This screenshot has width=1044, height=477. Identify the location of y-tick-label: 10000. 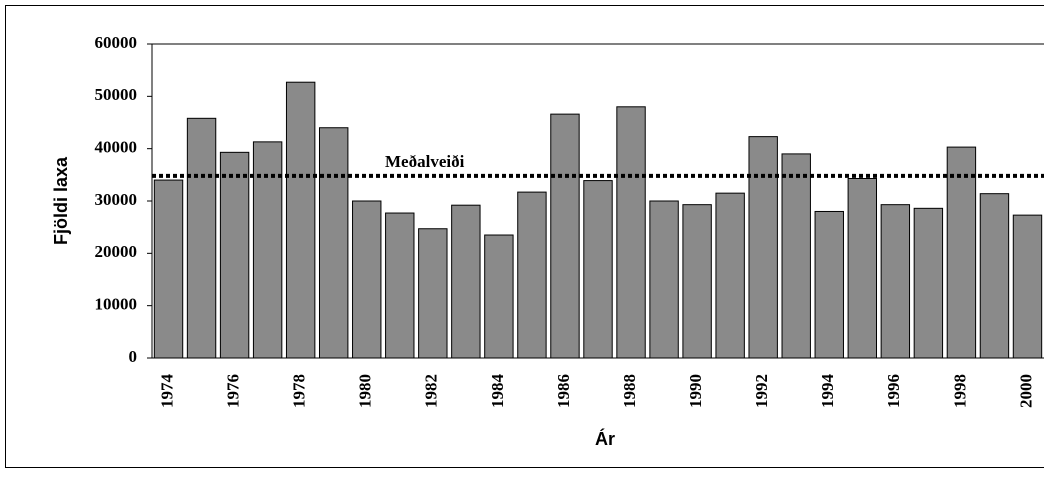
(116, 304).